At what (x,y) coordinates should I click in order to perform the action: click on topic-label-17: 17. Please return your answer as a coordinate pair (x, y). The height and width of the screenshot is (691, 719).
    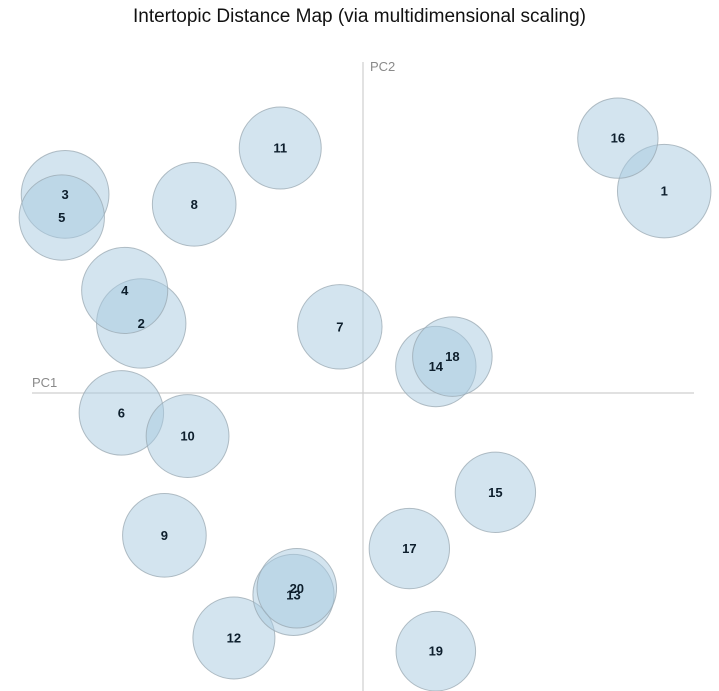
    Looking at the image, I should click on (409, 548).